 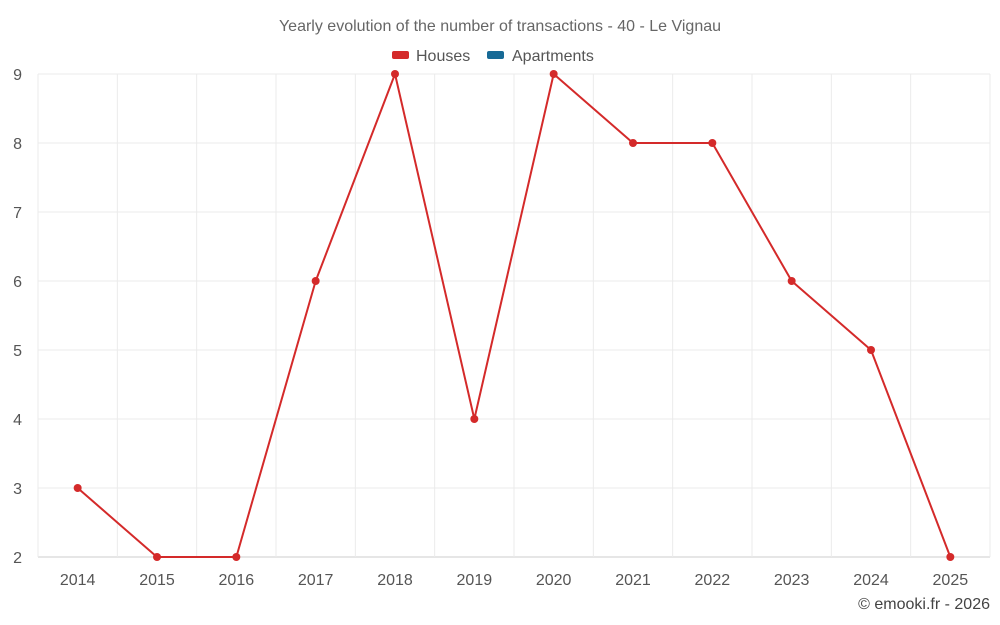 I want to click on legend-swatch-houses, so click(x=400, y=55).